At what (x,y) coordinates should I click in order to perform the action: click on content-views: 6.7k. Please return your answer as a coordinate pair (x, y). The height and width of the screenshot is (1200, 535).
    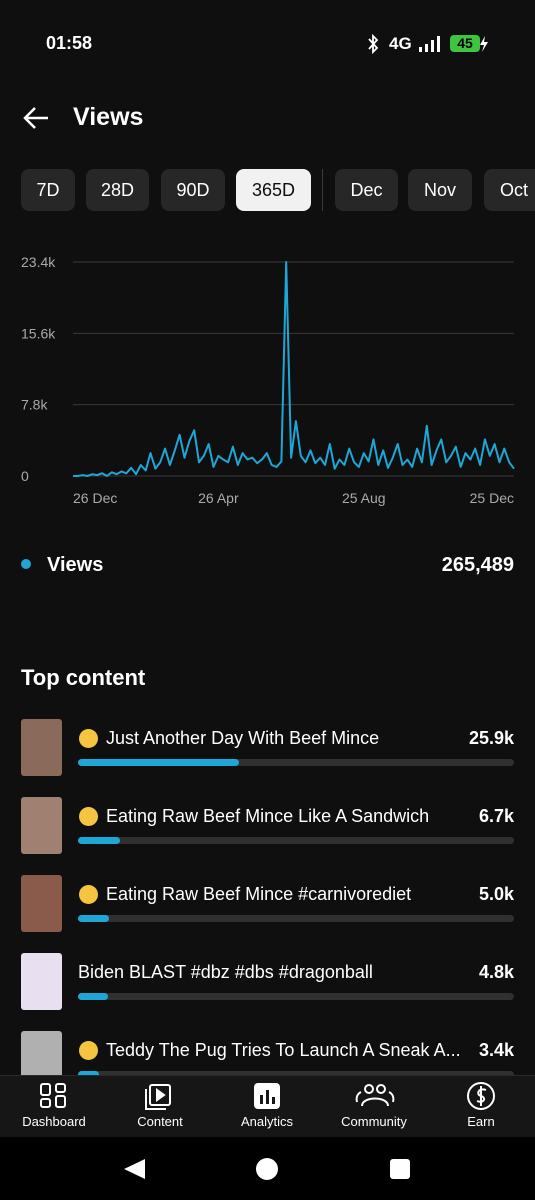
    Looking at the image, I should click on (496, 816).